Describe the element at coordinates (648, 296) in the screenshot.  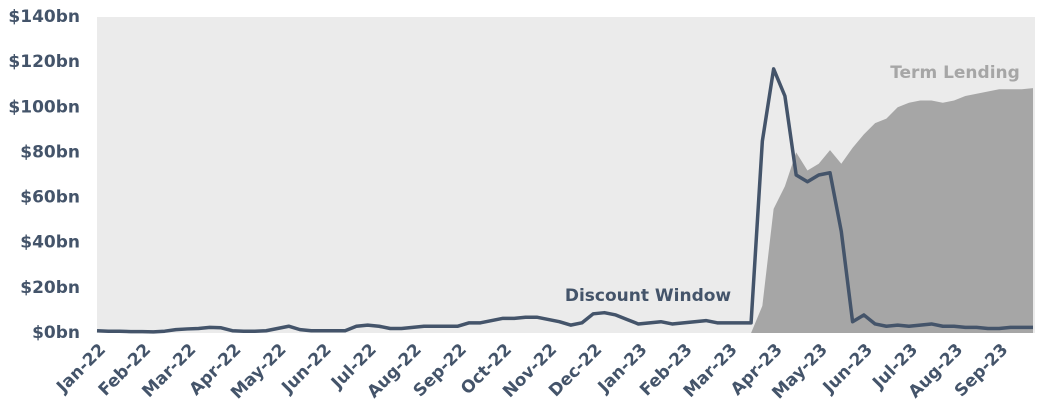
I see `series-label: Discount Window` at that location.